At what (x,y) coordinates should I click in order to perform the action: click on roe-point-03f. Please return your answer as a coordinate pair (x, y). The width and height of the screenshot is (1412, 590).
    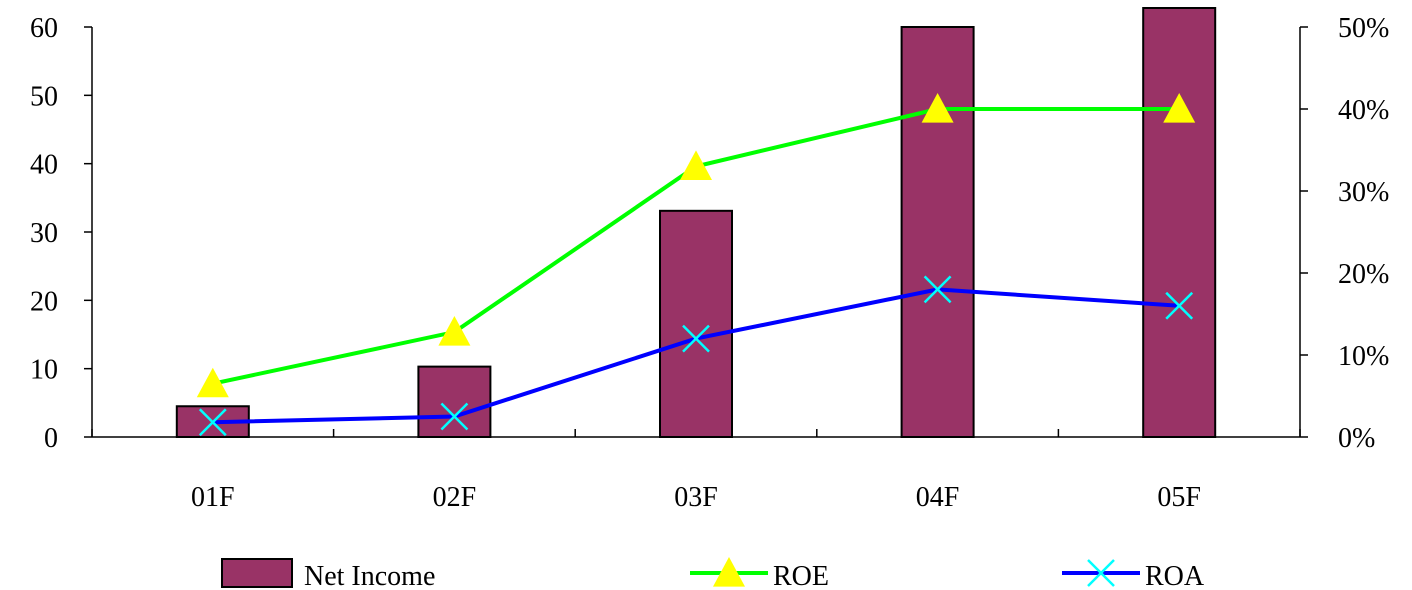
    Looking at the image, I should click on (696, 165).